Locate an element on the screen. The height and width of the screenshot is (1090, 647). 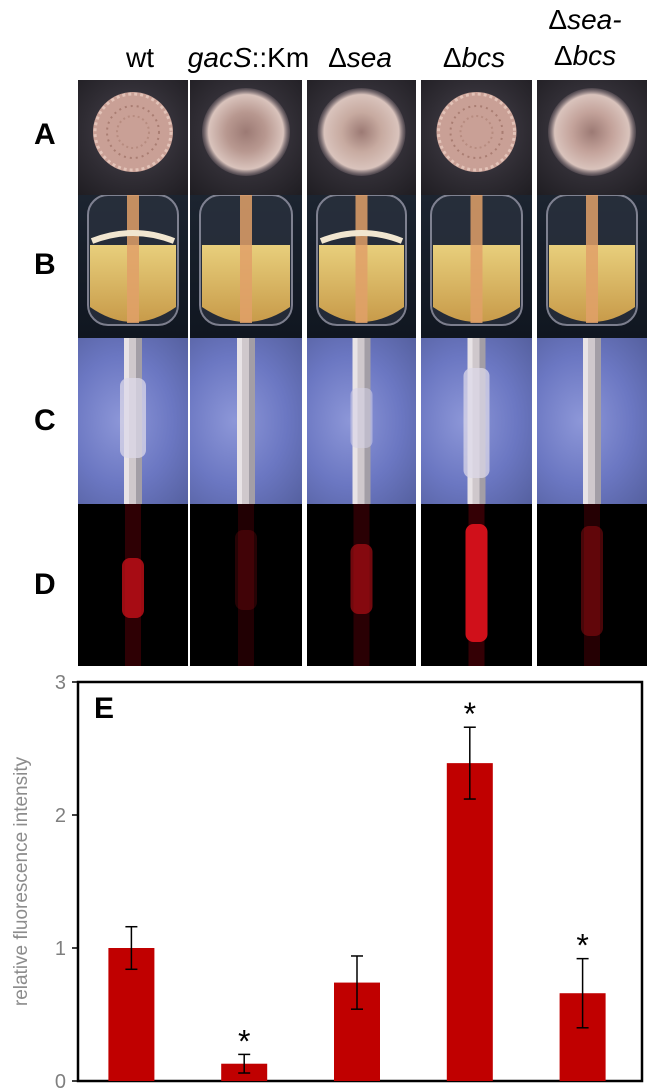
stick-photo-bcs is located at coordinates (476, 421).